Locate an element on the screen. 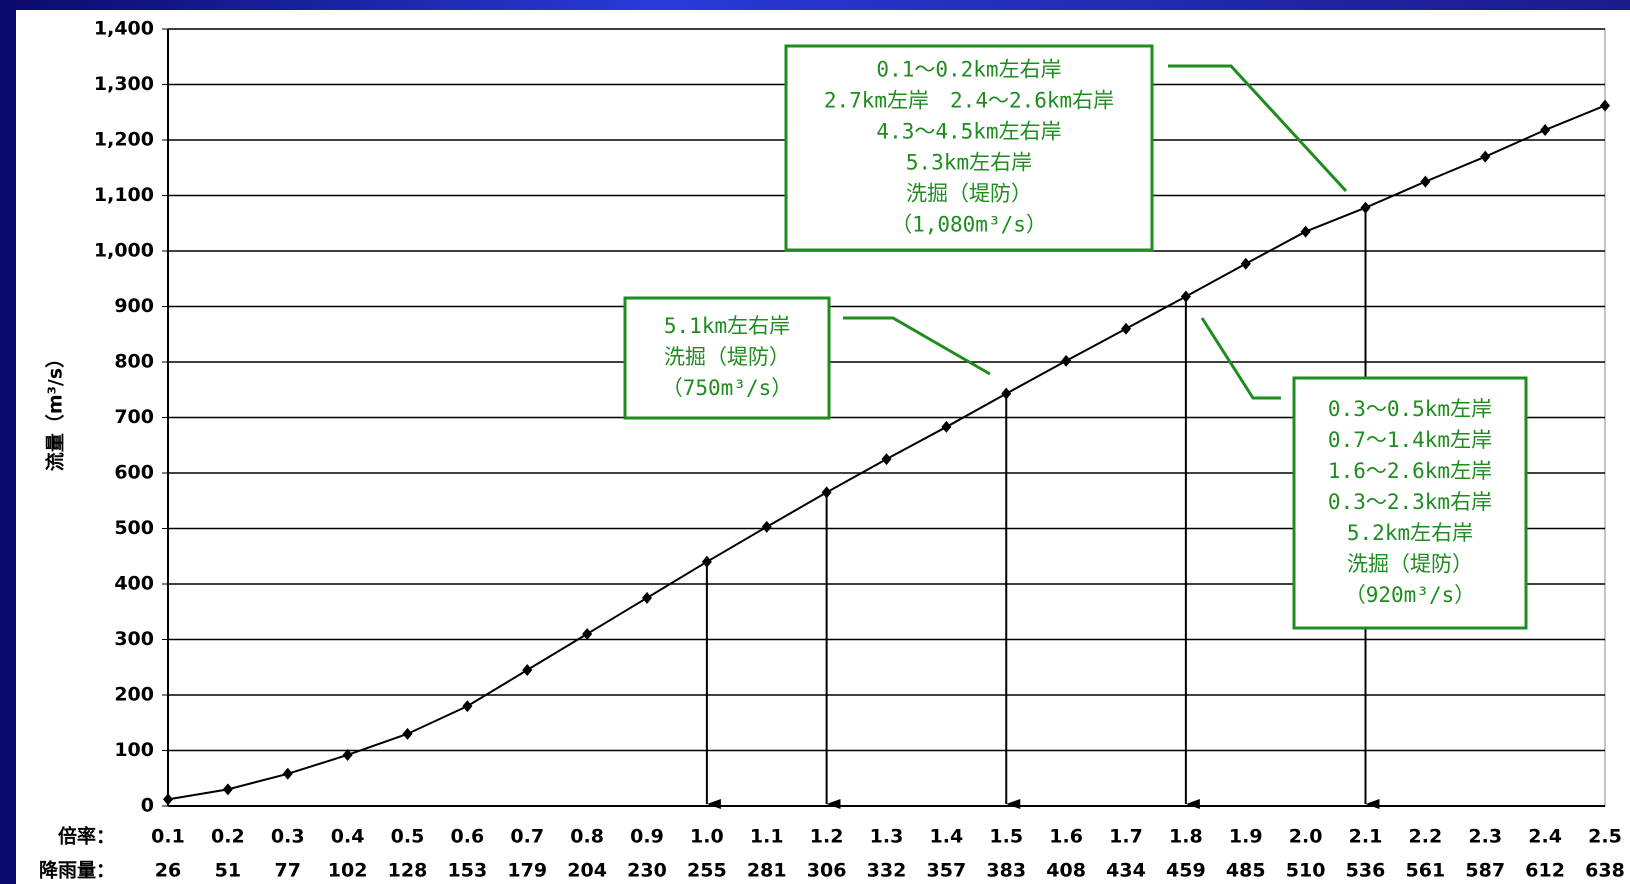 This screenshot has height=884, width=1630. row-label: 降雨量： is located at coordinates (77, 870).